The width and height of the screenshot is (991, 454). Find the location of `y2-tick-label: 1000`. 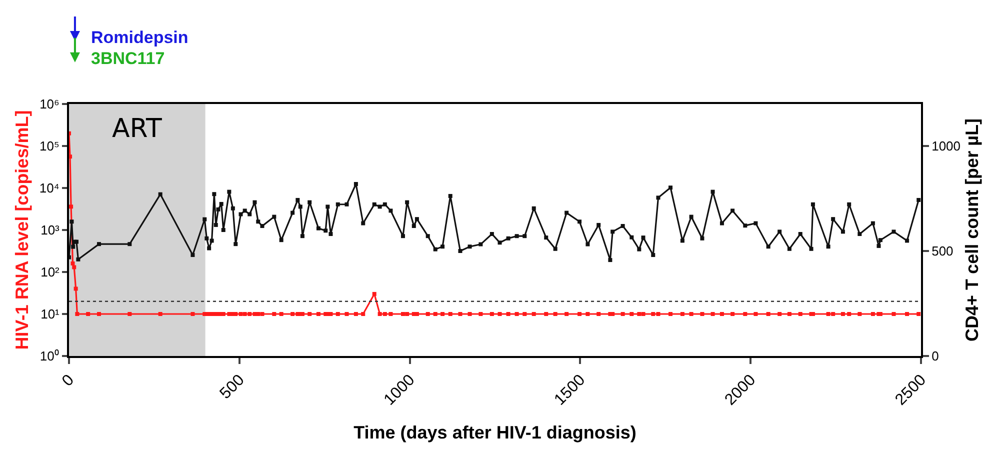

y2-tick-label: 1000 is located at coordinates (946, 146).